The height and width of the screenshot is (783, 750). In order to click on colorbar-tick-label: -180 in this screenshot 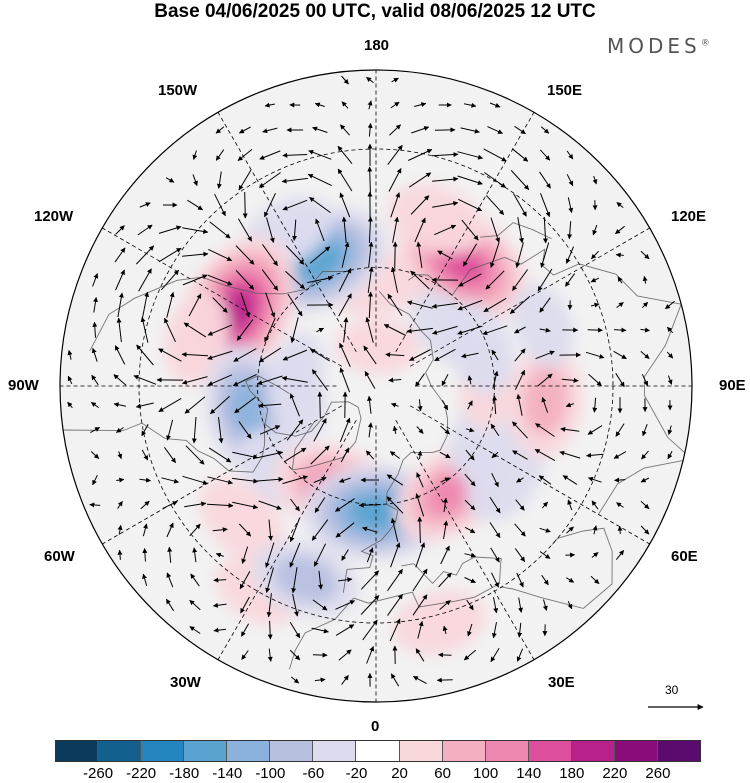, I will do `click(184, 773)`.